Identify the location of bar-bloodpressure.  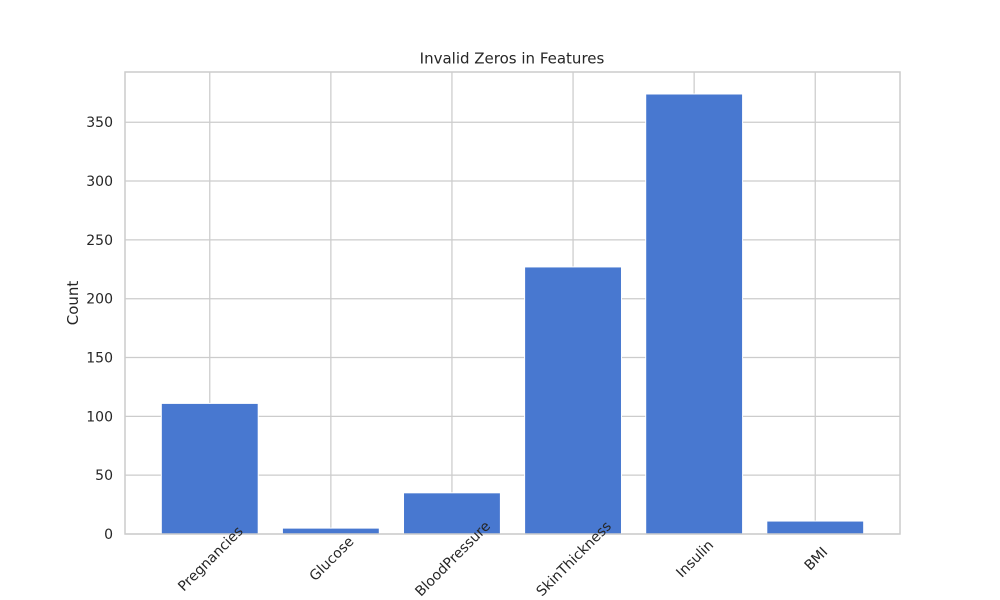
(452, 513).